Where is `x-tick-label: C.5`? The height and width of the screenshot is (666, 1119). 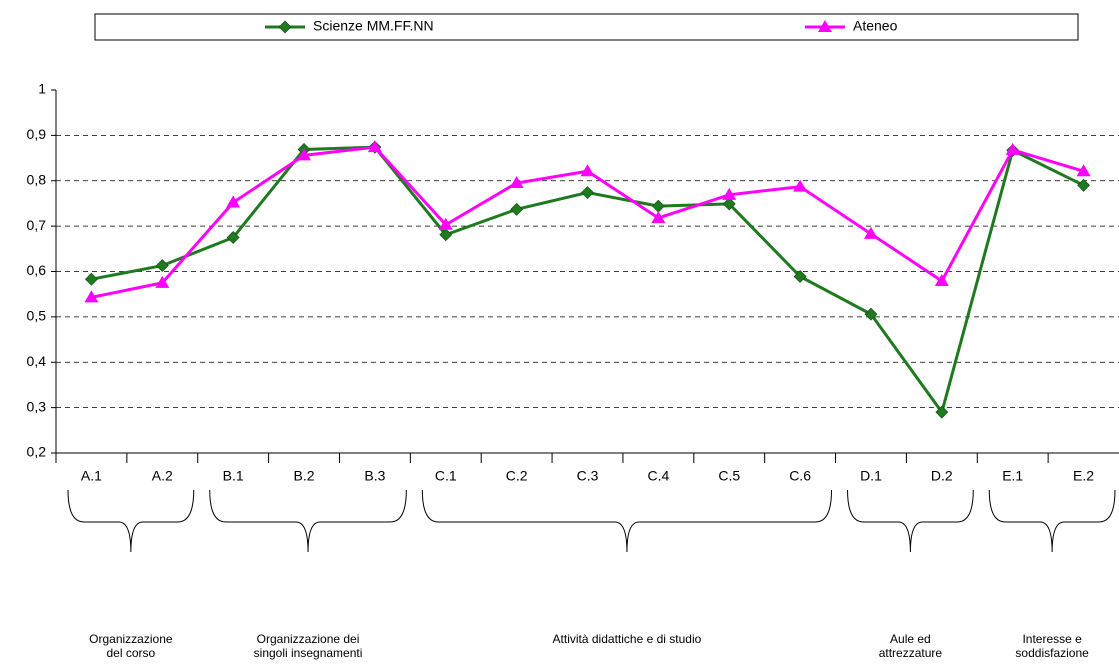
x-tick-label: C.5 is located at coordinates (729, 476).